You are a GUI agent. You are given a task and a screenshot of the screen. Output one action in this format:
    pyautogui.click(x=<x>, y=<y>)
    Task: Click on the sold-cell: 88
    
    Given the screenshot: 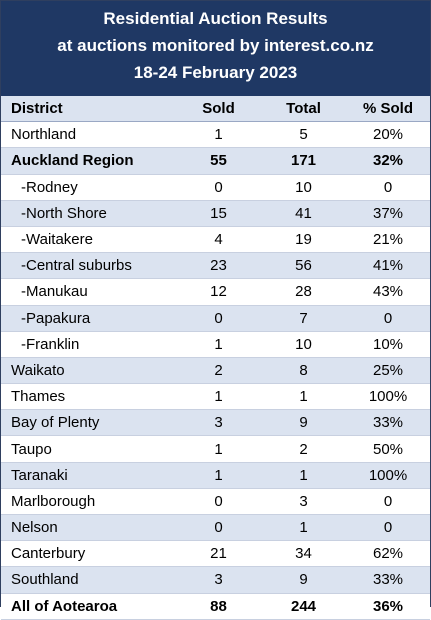 What is the action you would take?
    pyautogui.click(x=218, y=606)
    